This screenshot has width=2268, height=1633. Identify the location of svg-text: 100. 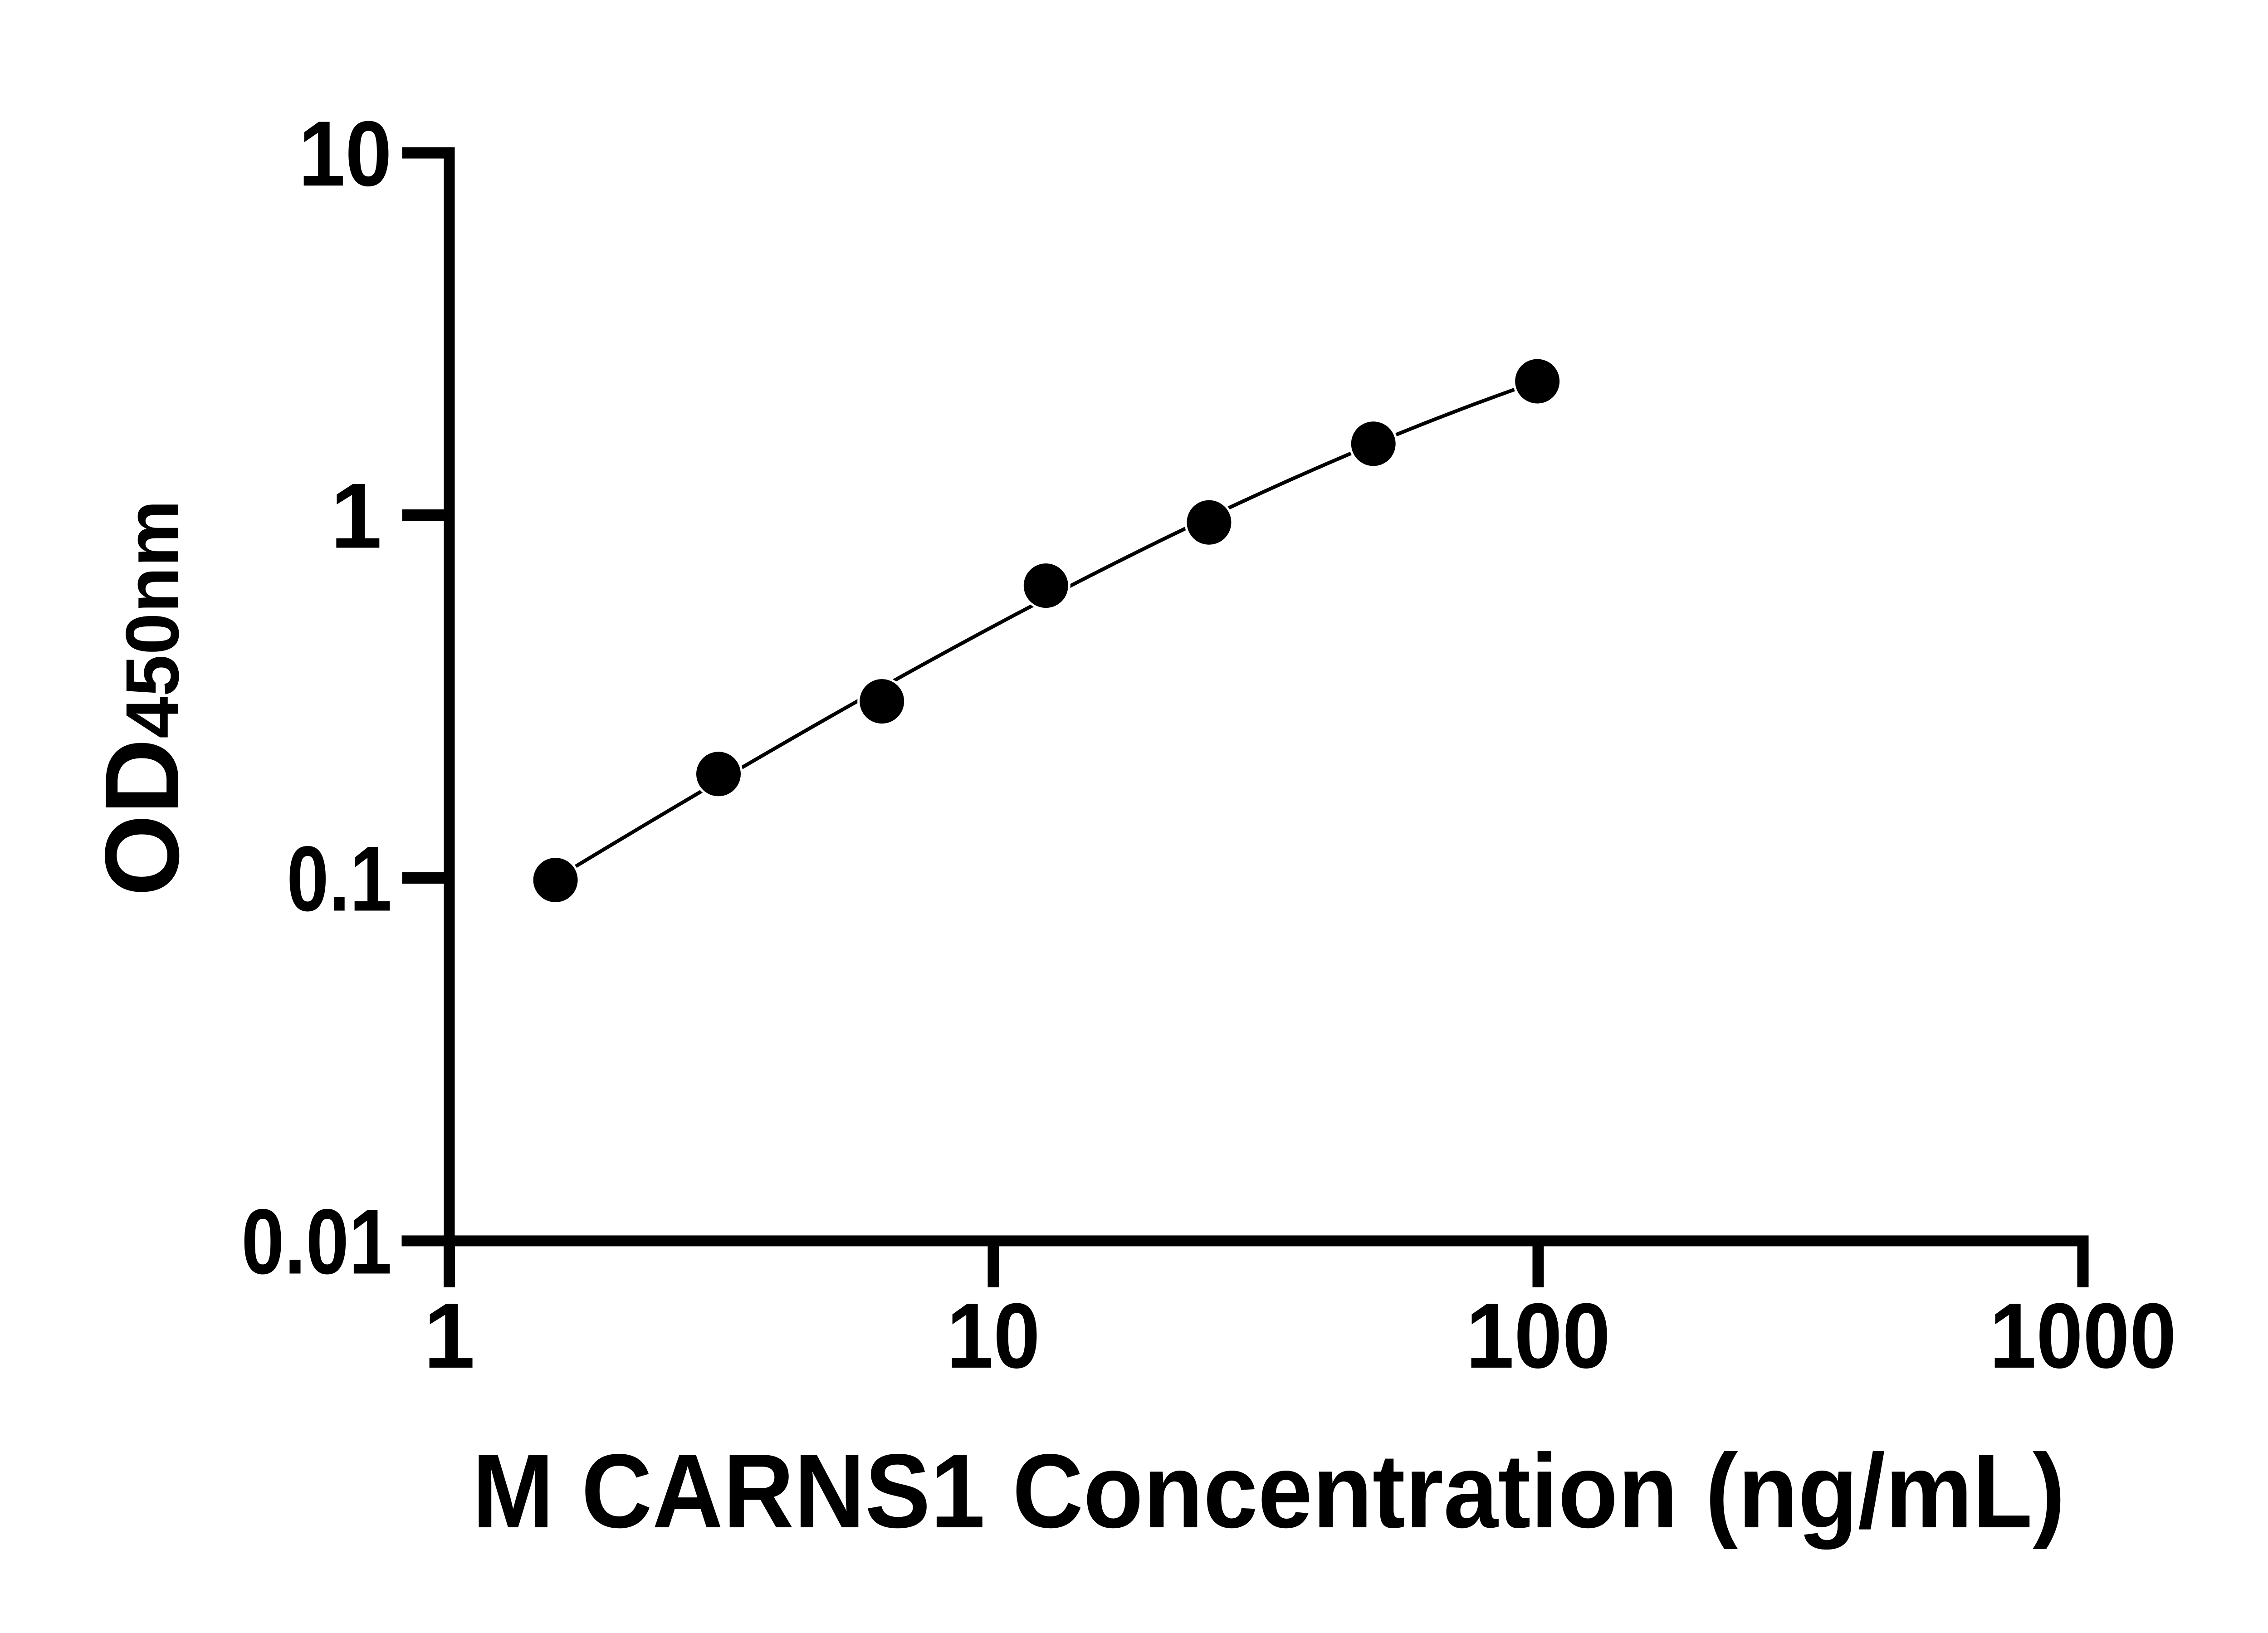
(1539, 1336).